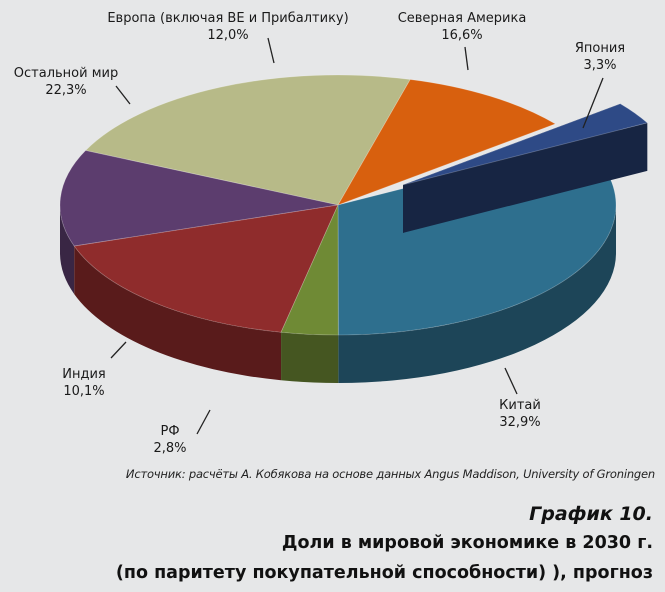  What do you see at coordinates (519, 422) in the screenshot?
I see `slice-value-label: 32,9%` at bounding box center [519, 422].